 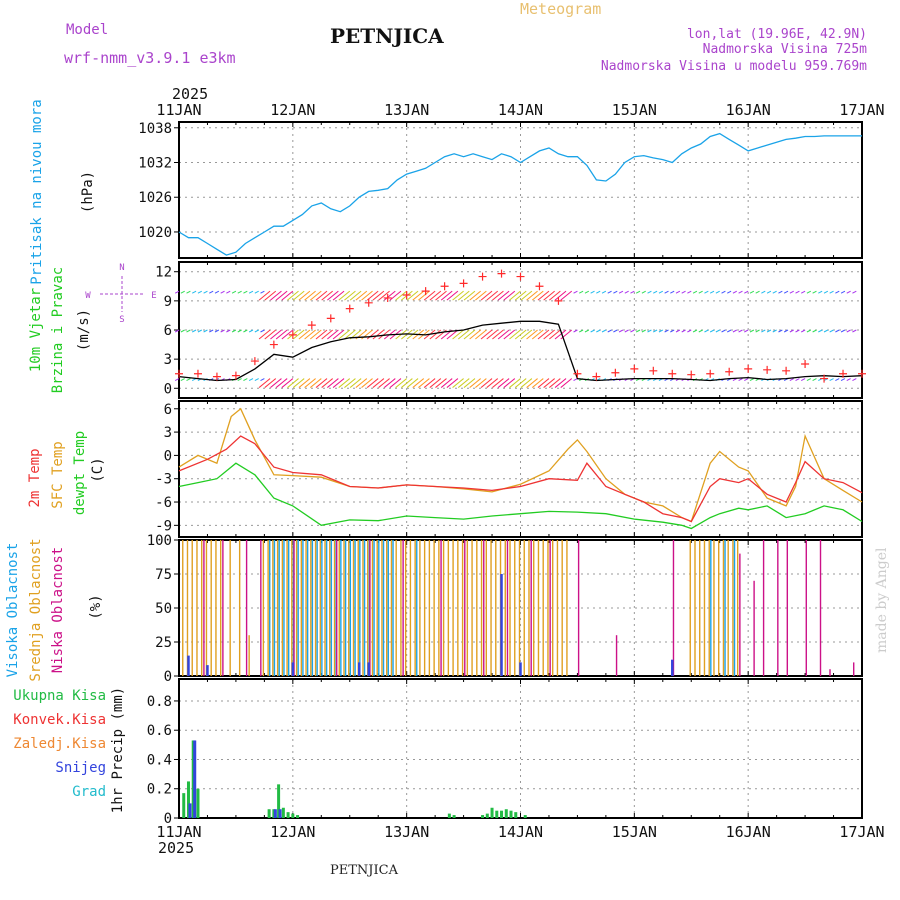 I want to click on compass-w: W, so click(x=88, y=296).